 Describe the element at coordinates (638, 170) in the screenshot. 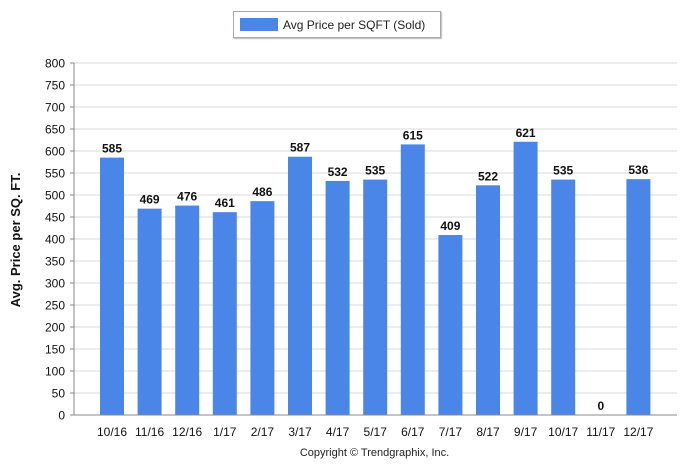

I see `data-label: 536` at that location.